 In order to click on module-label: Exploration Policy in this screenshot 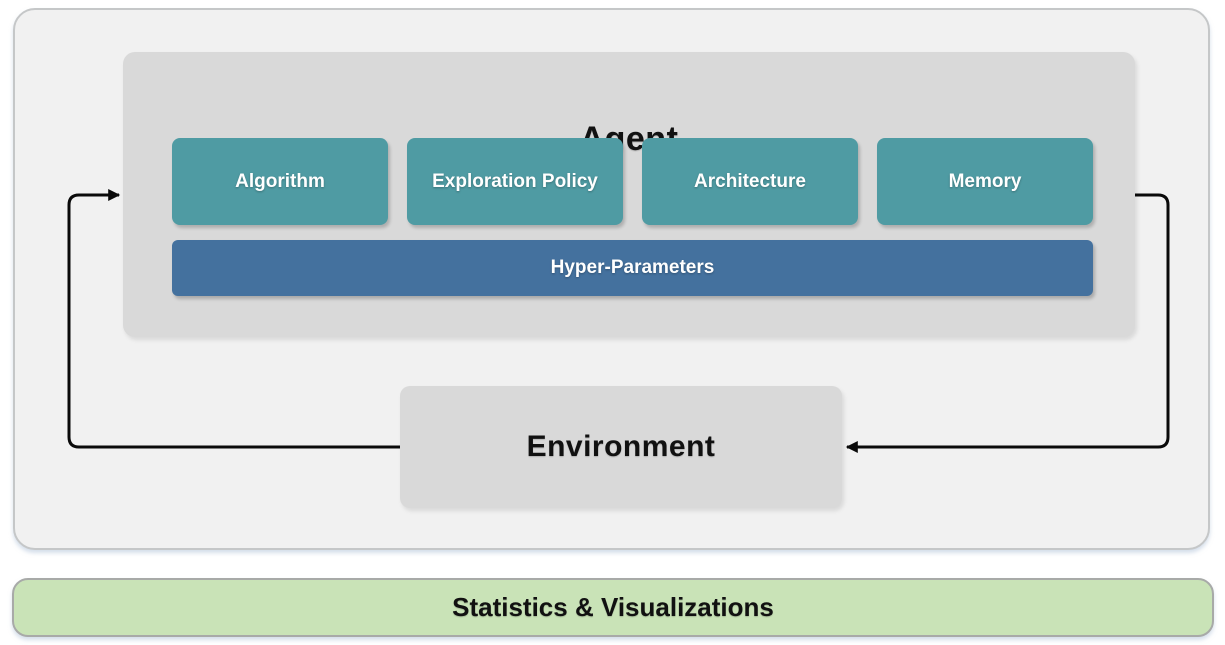, I will do `click(515, 181)`.